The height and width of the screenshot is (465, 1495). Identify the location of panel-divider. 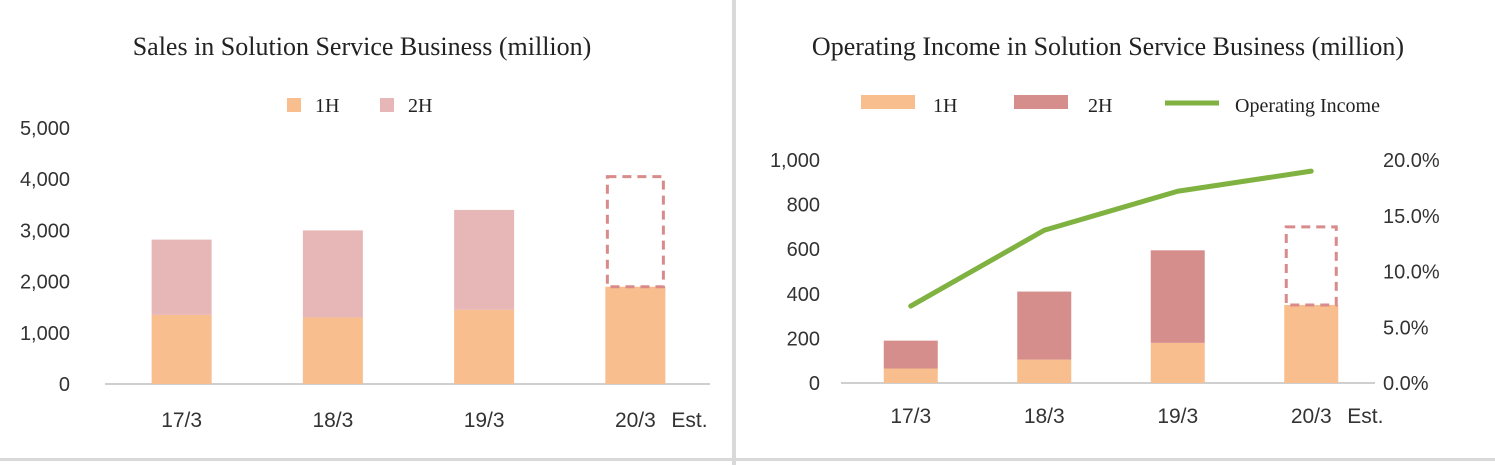
(734, 232).